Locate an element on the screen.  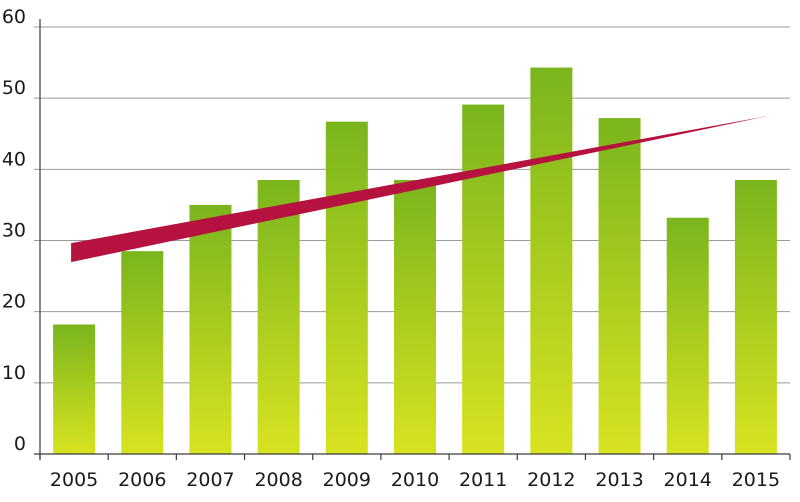
y-tick-labels: 0 10 20 30 40 50 60 is located at coordinates (14, 230).